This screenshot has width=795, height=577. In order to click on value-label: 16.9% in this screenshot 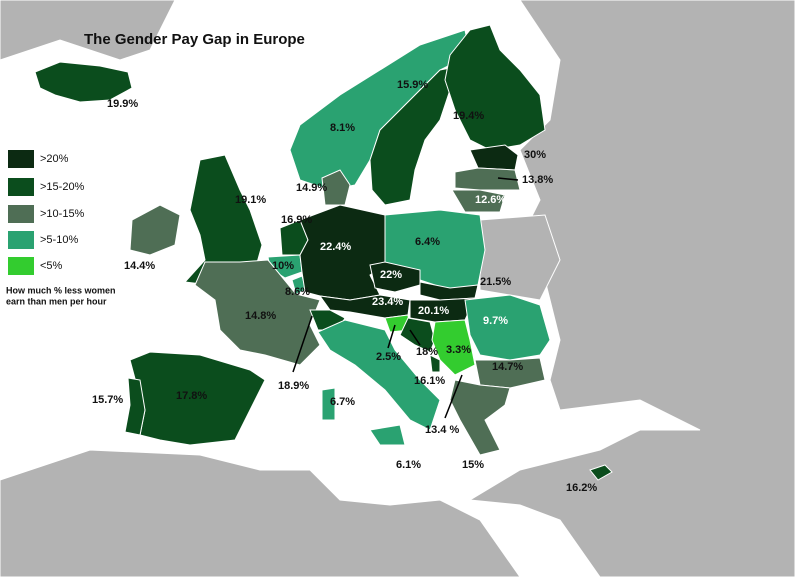, I will do `click(296, 220)`.